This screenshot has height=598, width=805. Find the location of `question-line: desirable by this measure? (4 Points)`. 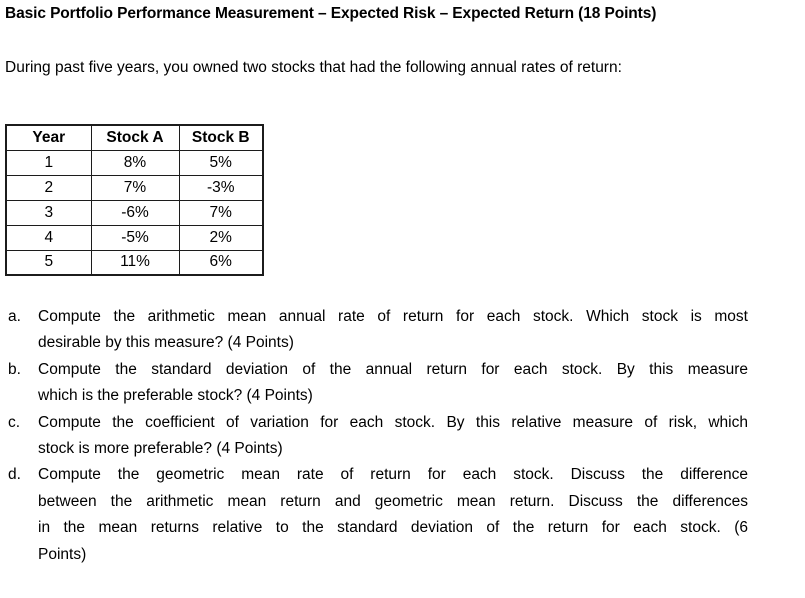

question-line: desirable by this measure? (4 Points) is located at coordinates (166, 343).